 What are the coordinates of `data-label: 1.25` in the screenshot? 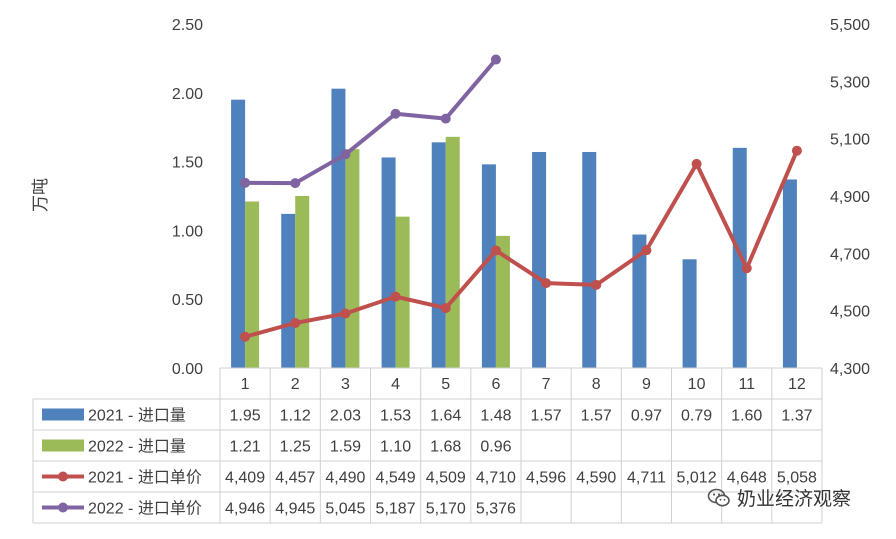 It's located at (295, 447).